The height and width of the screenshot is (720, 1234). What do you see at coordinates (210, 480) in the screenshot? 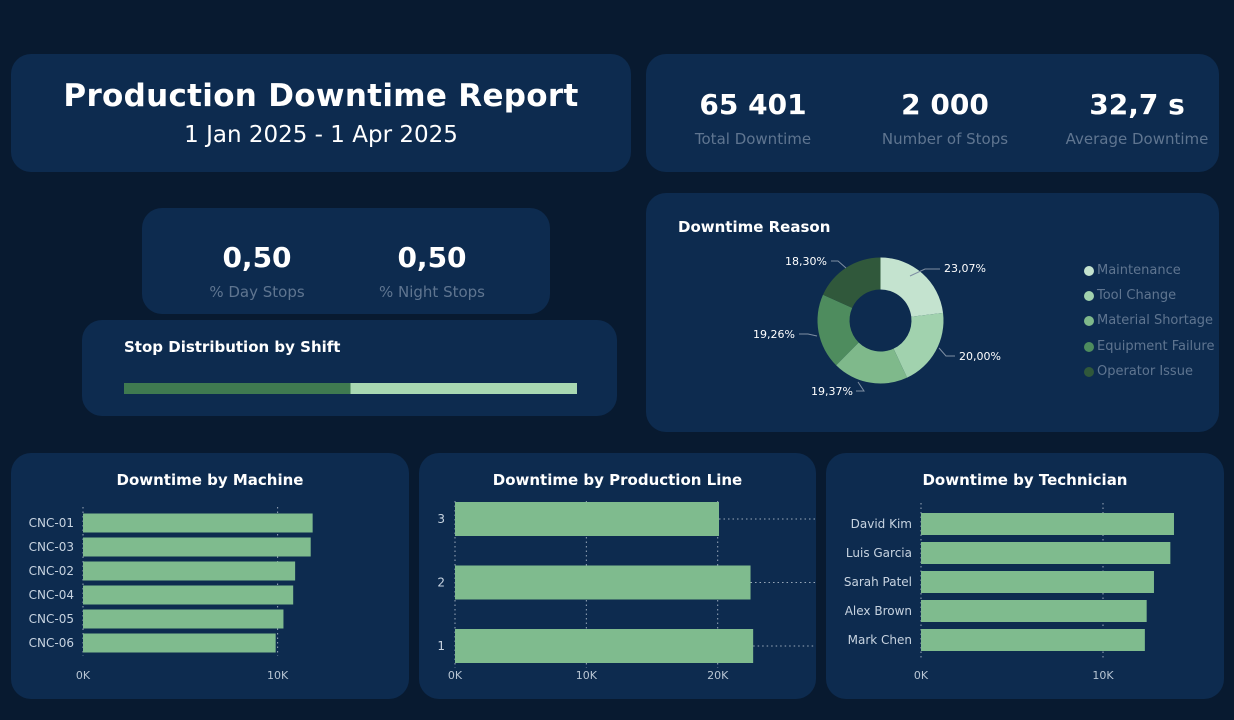
I see `machine-chart-title: Downtime by Machine` at bounding box center [210, 480].